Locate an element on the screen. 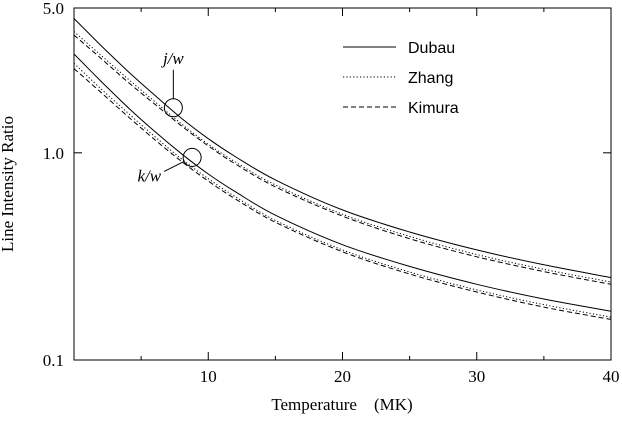 Image resolution: width=622 pixels, height=422 pixels. legend: Dubau Zhang Kimura is located at coordinates (401, 78).